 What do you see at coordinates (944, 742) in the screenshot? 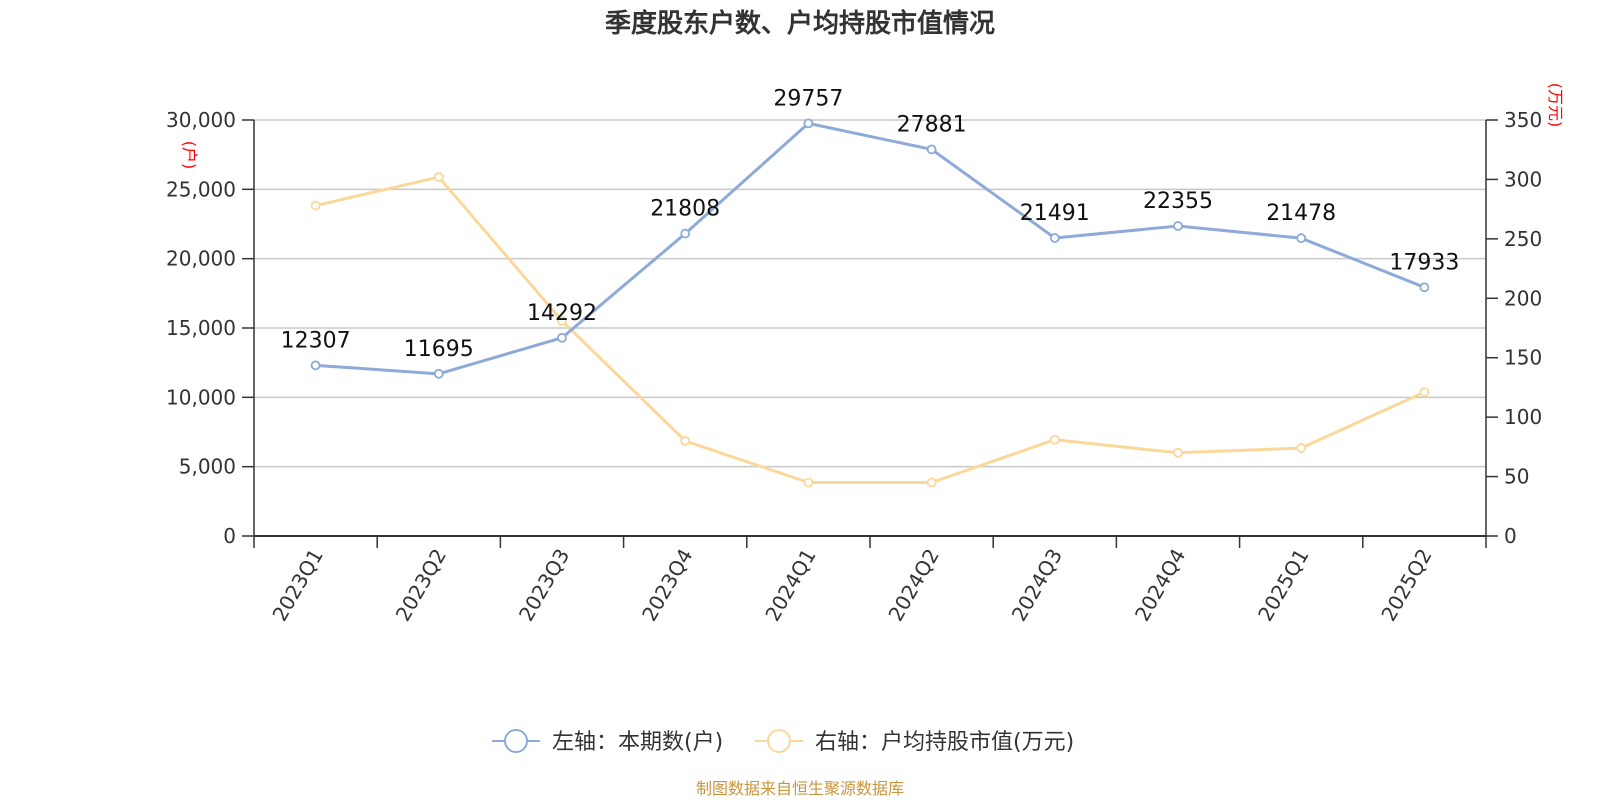
I see `legend-label: 右轴：户均持股市值(万元)` at bounding box center [944, 742].